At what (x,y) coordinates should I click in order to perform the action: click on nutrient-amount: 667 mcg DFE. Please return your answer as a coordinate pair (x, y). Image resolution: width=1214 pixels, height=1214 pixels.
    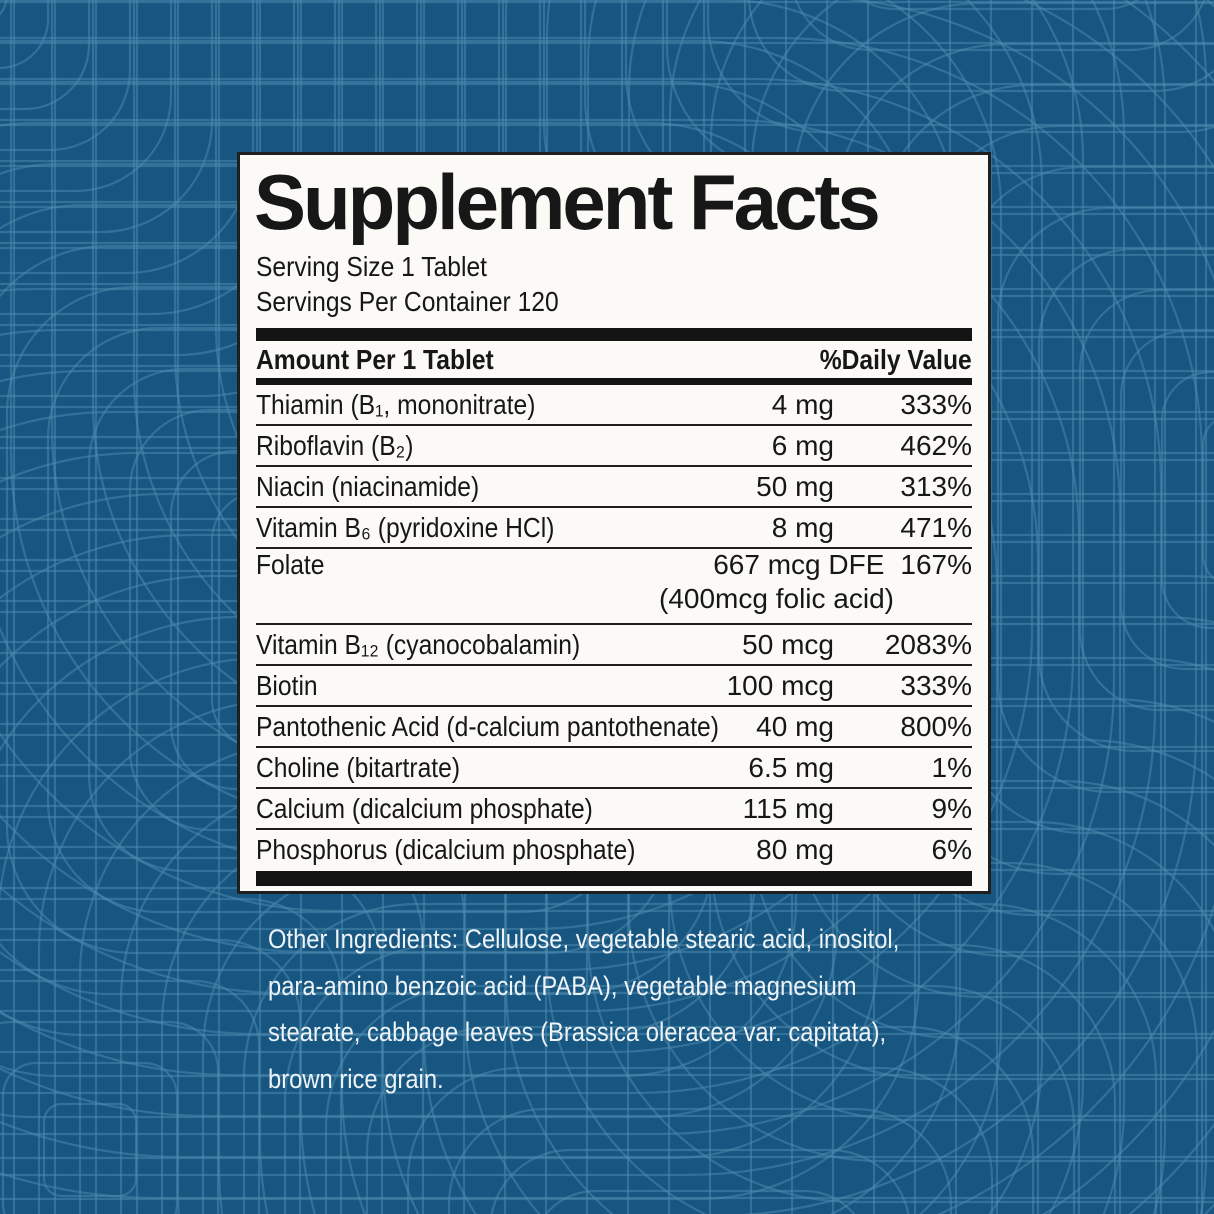
    Looking at the image, I should click on (799, 564).